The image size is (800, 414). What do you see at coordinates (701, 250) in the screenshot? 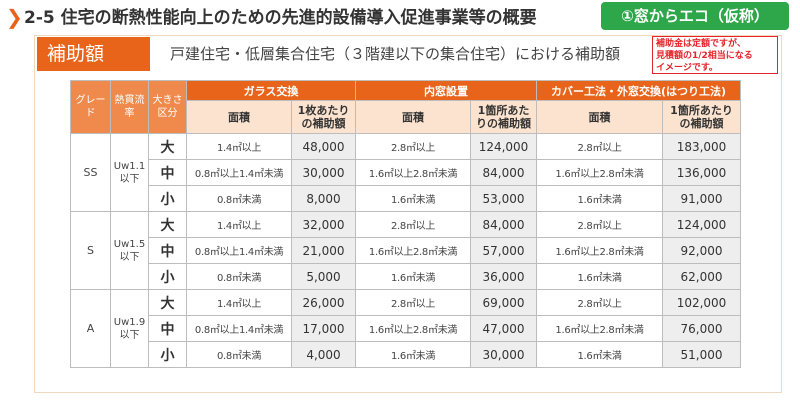
I see `amount-cell: 92,000` at bounding box center [701, 250].